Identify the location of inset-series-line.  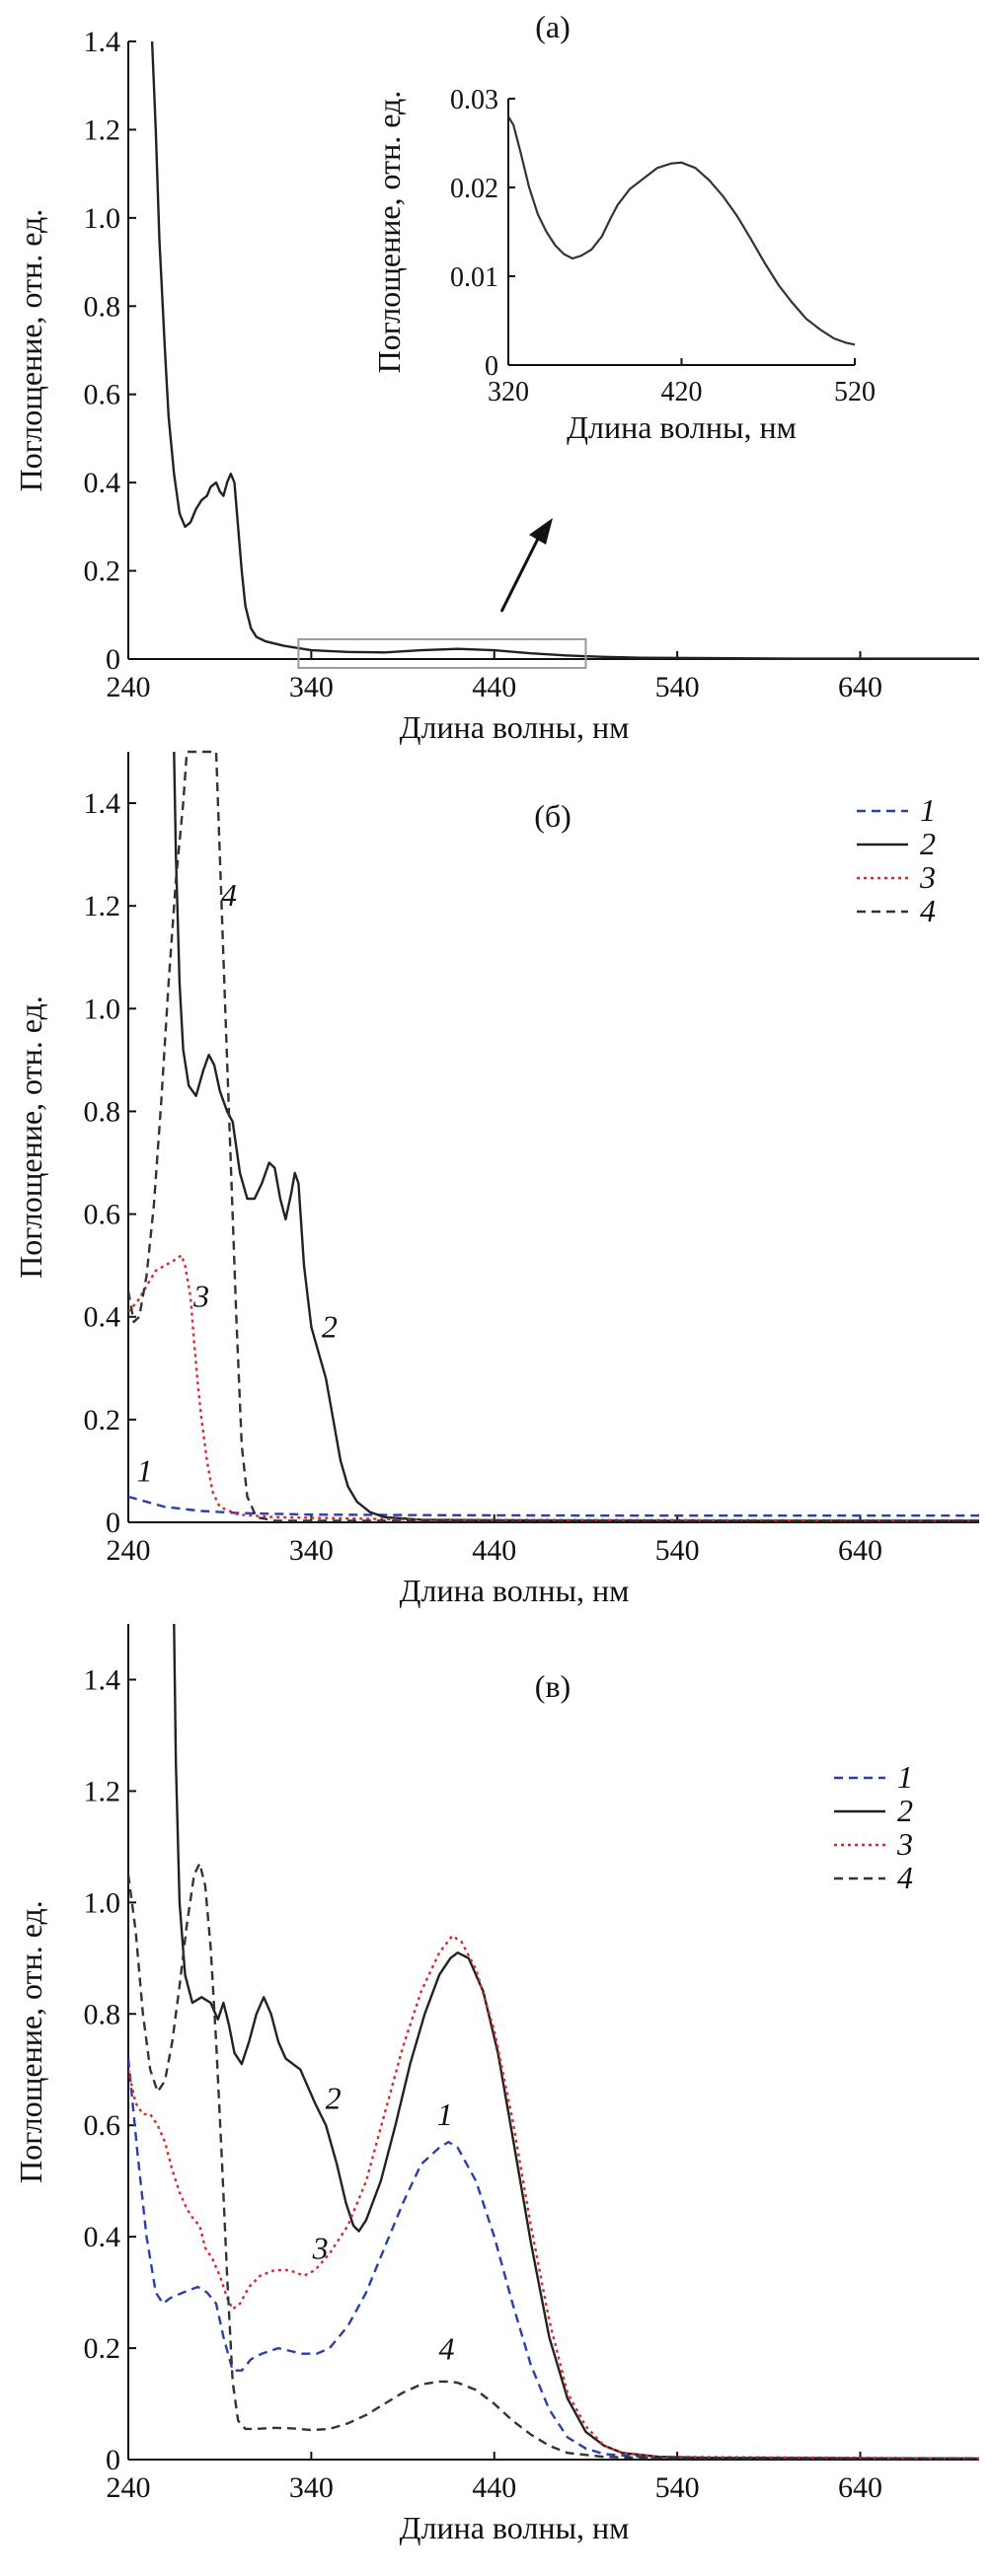
(681, 230).